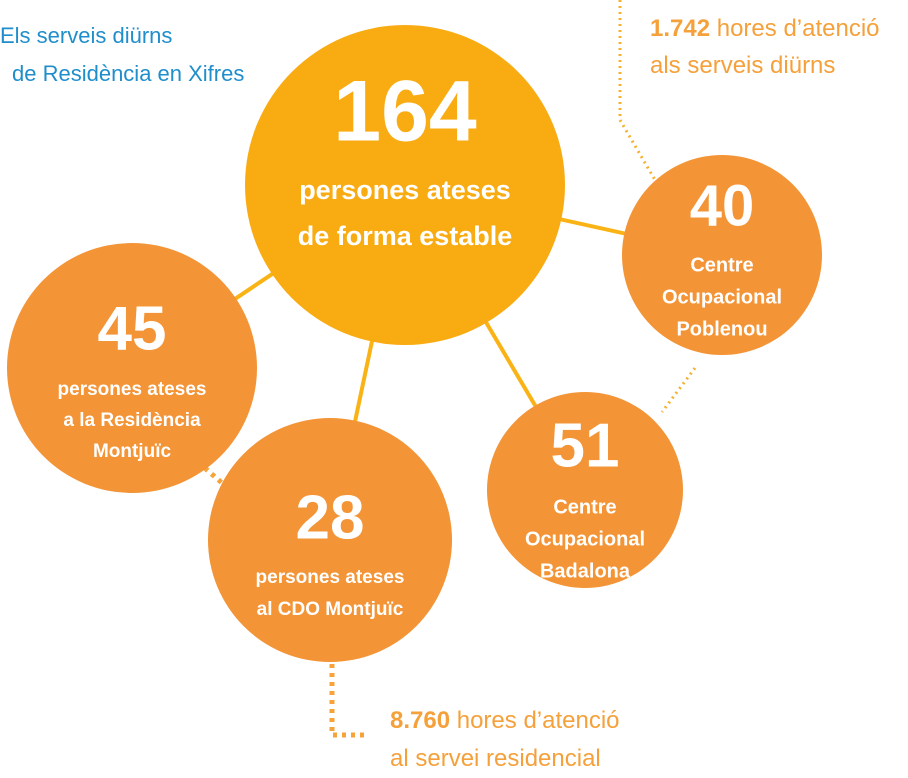 The image size is (908, 778). What do you see at coordinates (132, 328) in the screenshot?
I see `node-number: 45` at bounding box center [132, 328].